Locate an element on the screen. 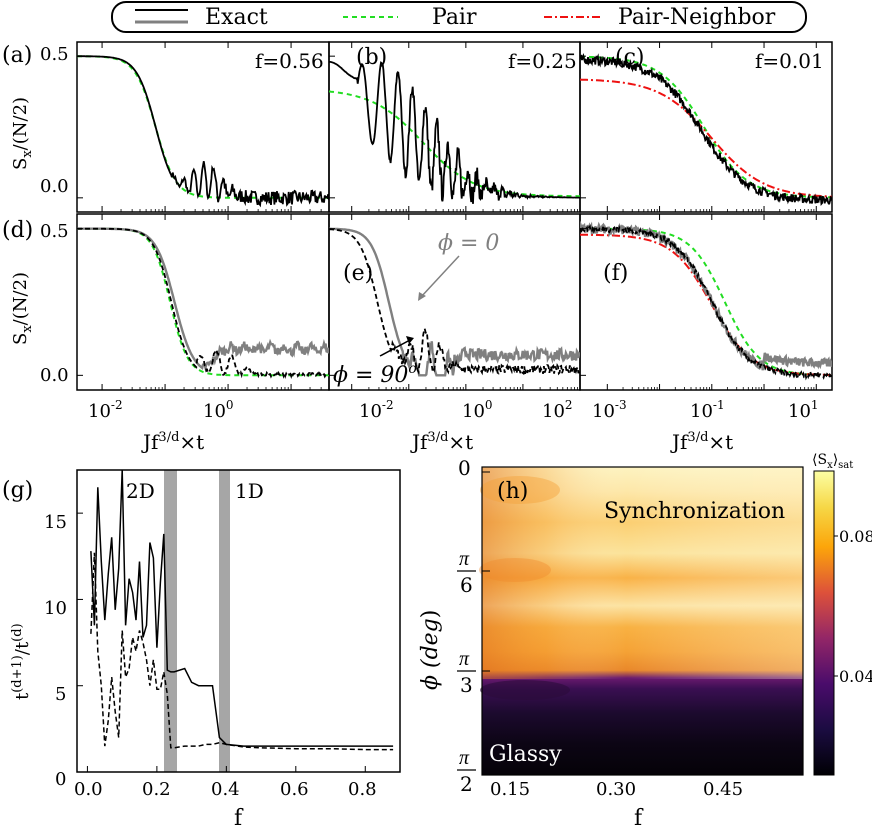 This screenshot has width=872, height=835. curve-b-exact is located at coordinates (454, 132).